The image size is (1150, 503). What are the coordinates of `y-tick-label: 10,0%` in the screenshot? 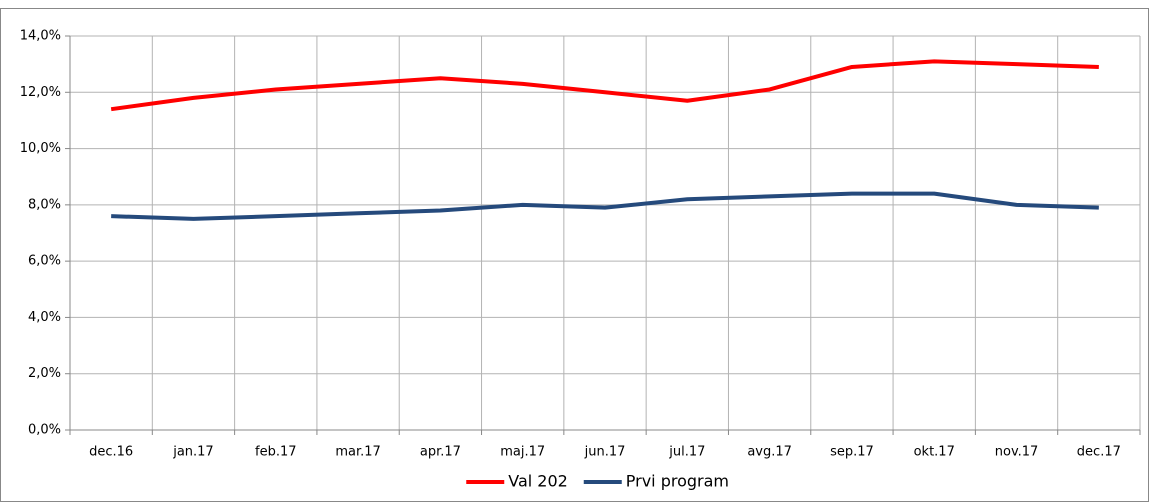 It's located at (40, 148).